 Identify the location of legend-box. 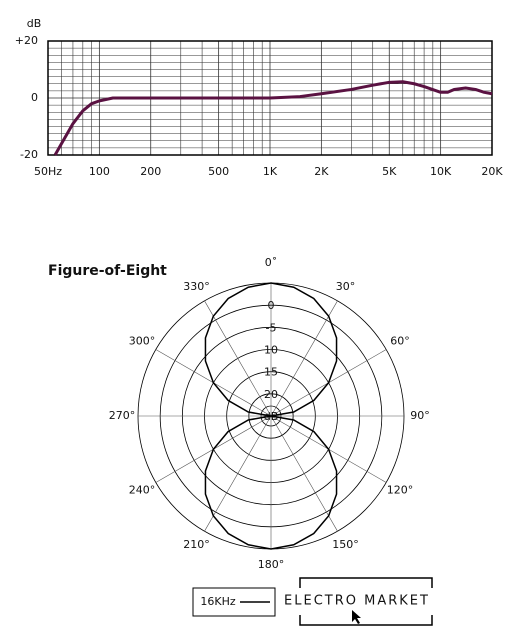
(234, 602).